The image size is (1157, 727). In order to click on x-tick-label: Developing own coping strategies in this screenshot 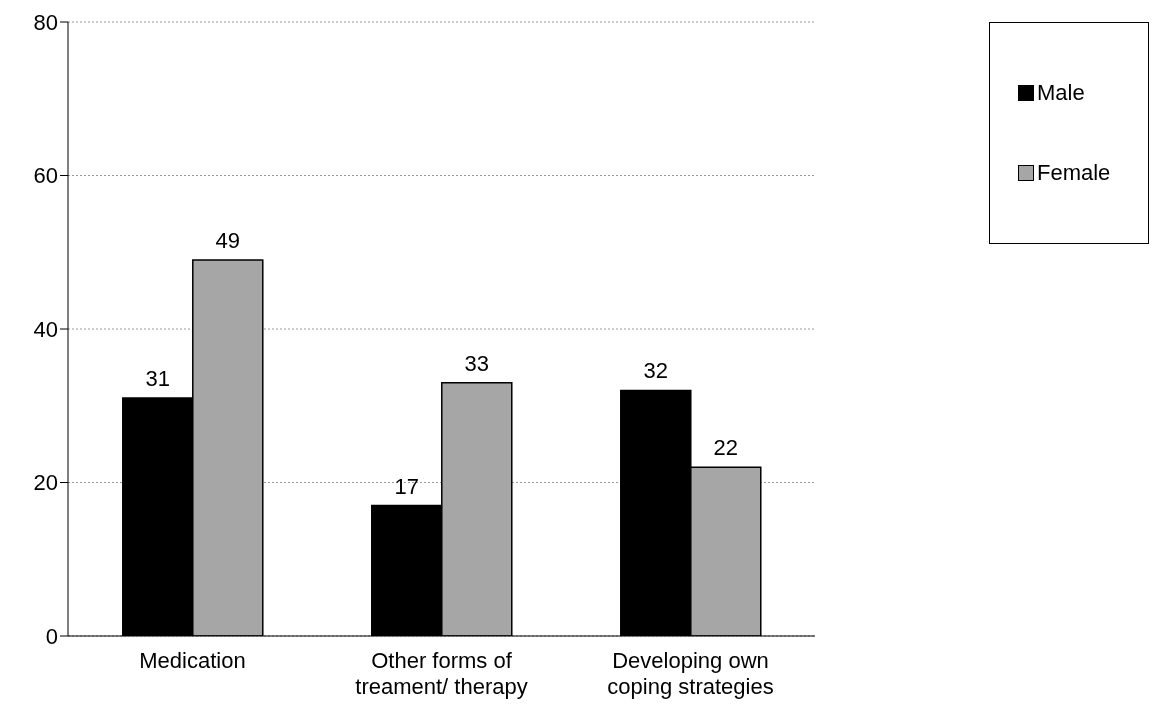, I will do `click(690, 673)`.